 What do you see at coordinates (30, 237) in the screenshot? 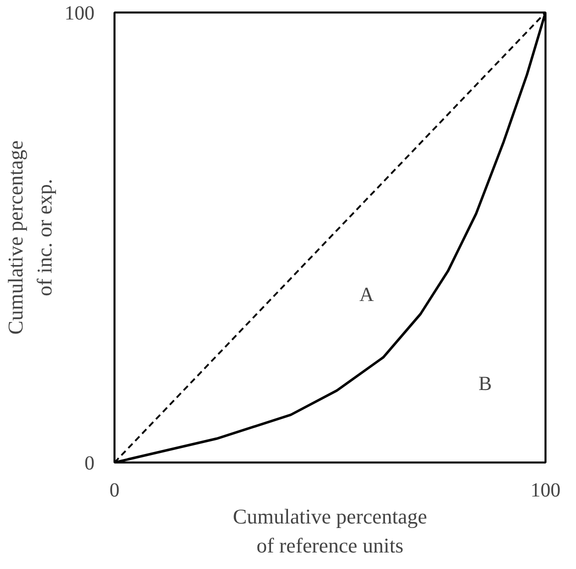
I see `y-axis-title: Cumulative percentage of inc. or exp.` at bounding box center [30, 237].